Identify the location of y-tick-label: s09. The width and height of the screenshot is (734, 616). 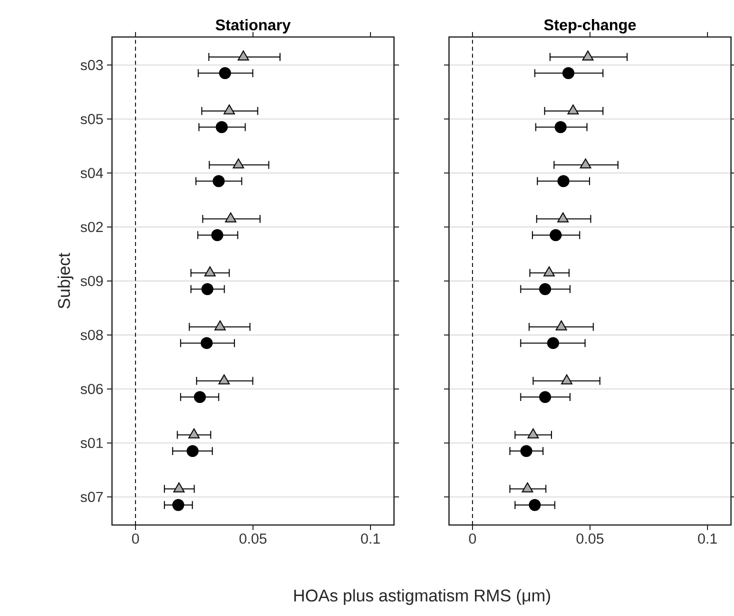
(91, 281).